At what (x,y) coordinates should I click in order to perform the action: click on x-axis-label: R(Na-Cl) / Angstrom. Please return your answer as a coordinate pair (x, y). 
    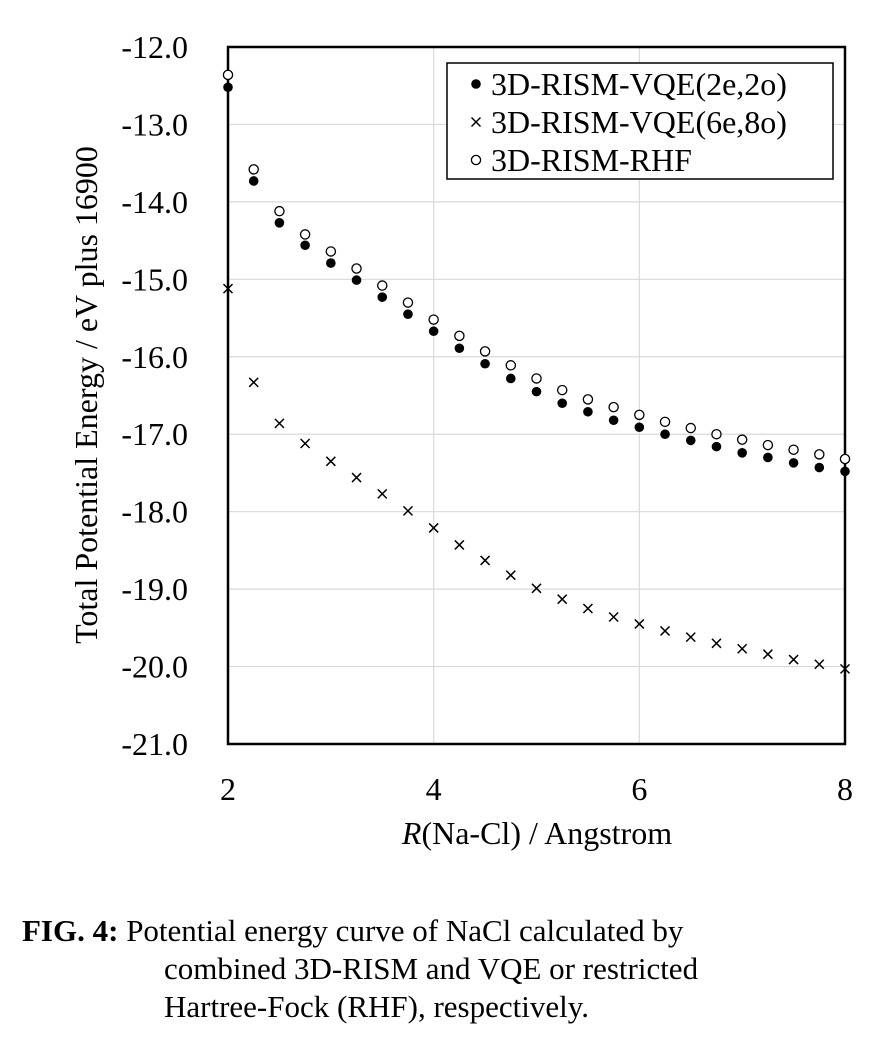
    Looking at the image, I should click on (536, 833).